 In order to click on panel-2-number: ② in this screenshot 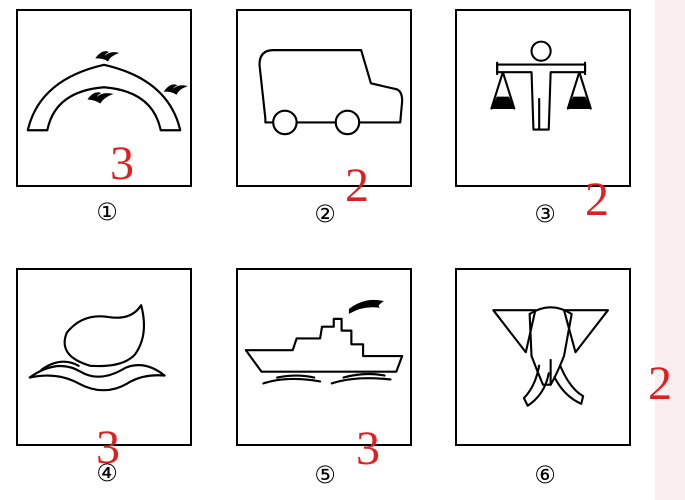, I will do `click(325, 214)`.